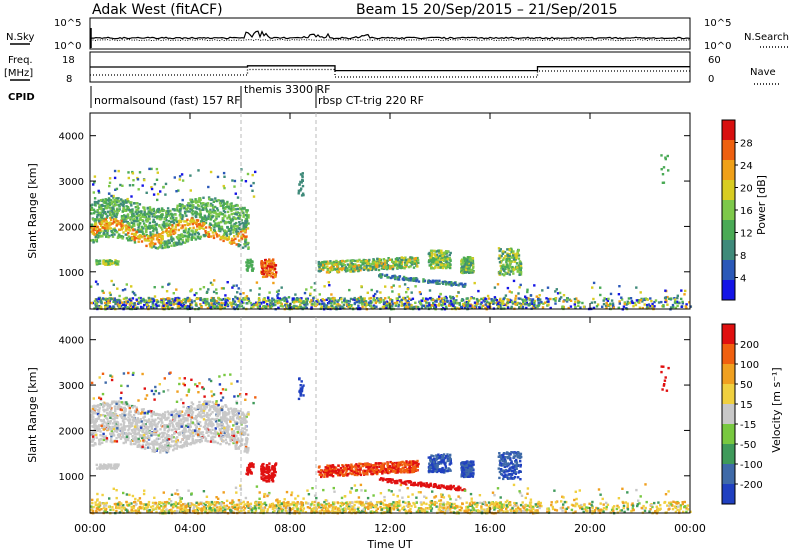  What do you see at coordinates (157, 10) in the screenshot?
I see `station-title: Adak West (fitACF)` at bounding box center [157, 10].